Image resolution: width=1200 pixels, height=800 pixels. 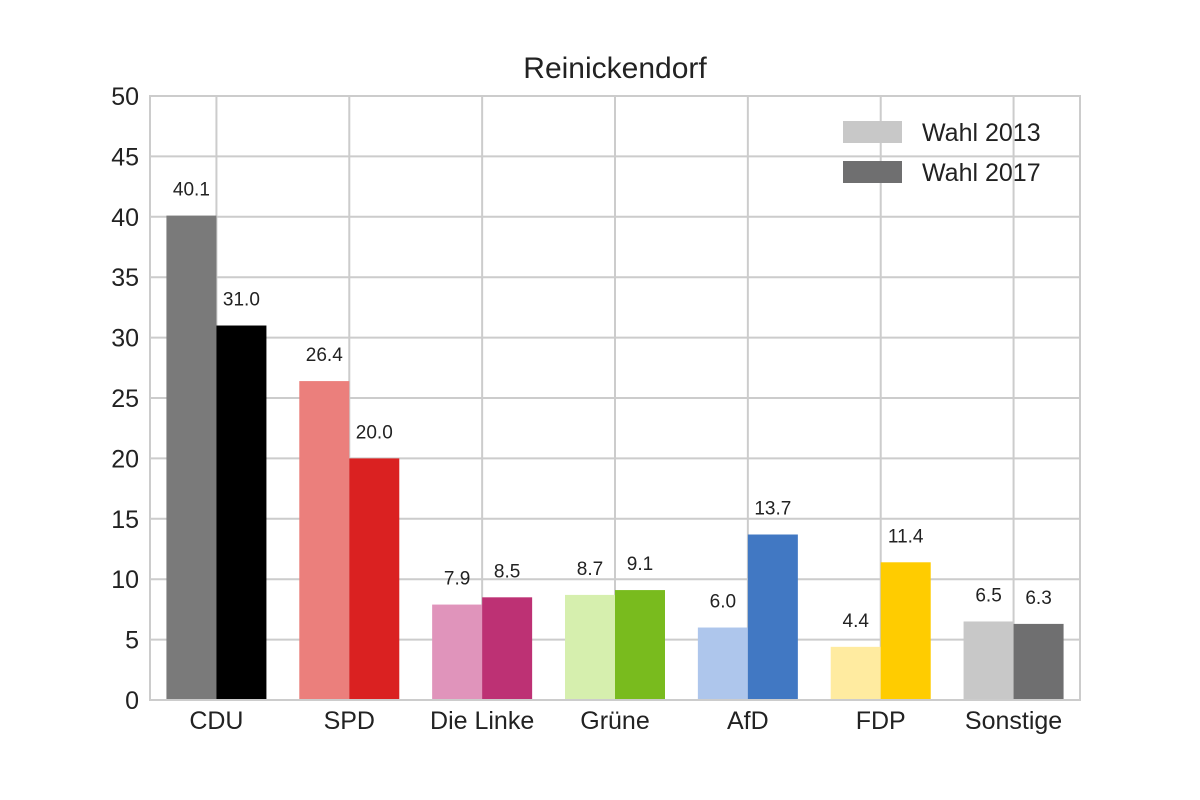 What do you see at coordinates (748, 721) in the screenshot?
I see `x-tick-label: AfD` at bounding box center [748, 721].